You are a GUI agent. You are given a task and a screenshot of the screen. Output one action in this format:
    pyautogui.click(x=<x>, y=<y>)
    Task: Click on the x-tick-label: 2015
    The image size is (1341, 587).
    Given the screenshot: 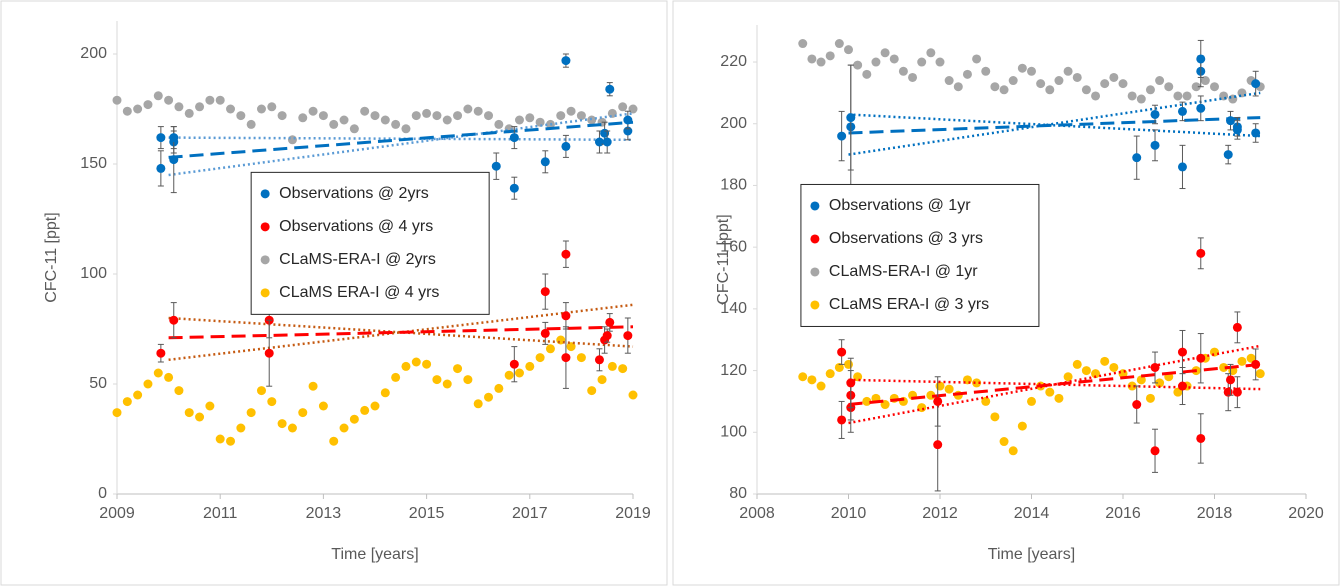 What is the action you would take?
    pyautogui.click(x=427, y=513)
    